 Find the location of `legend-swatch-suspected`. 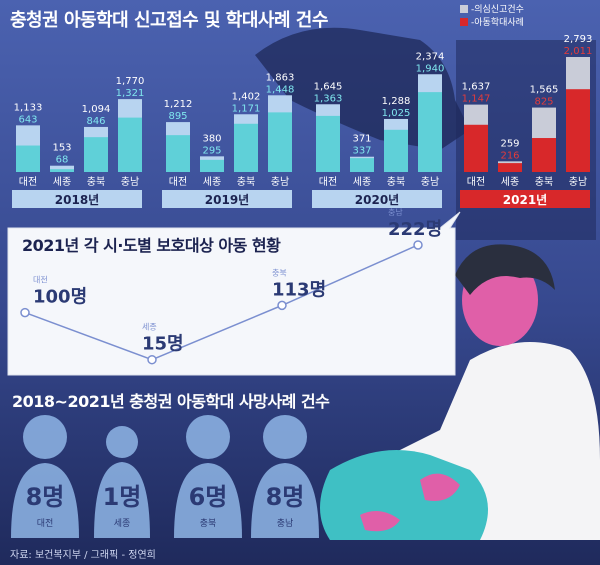

legend-swatch-suspected is located at coordinates (464, 9).